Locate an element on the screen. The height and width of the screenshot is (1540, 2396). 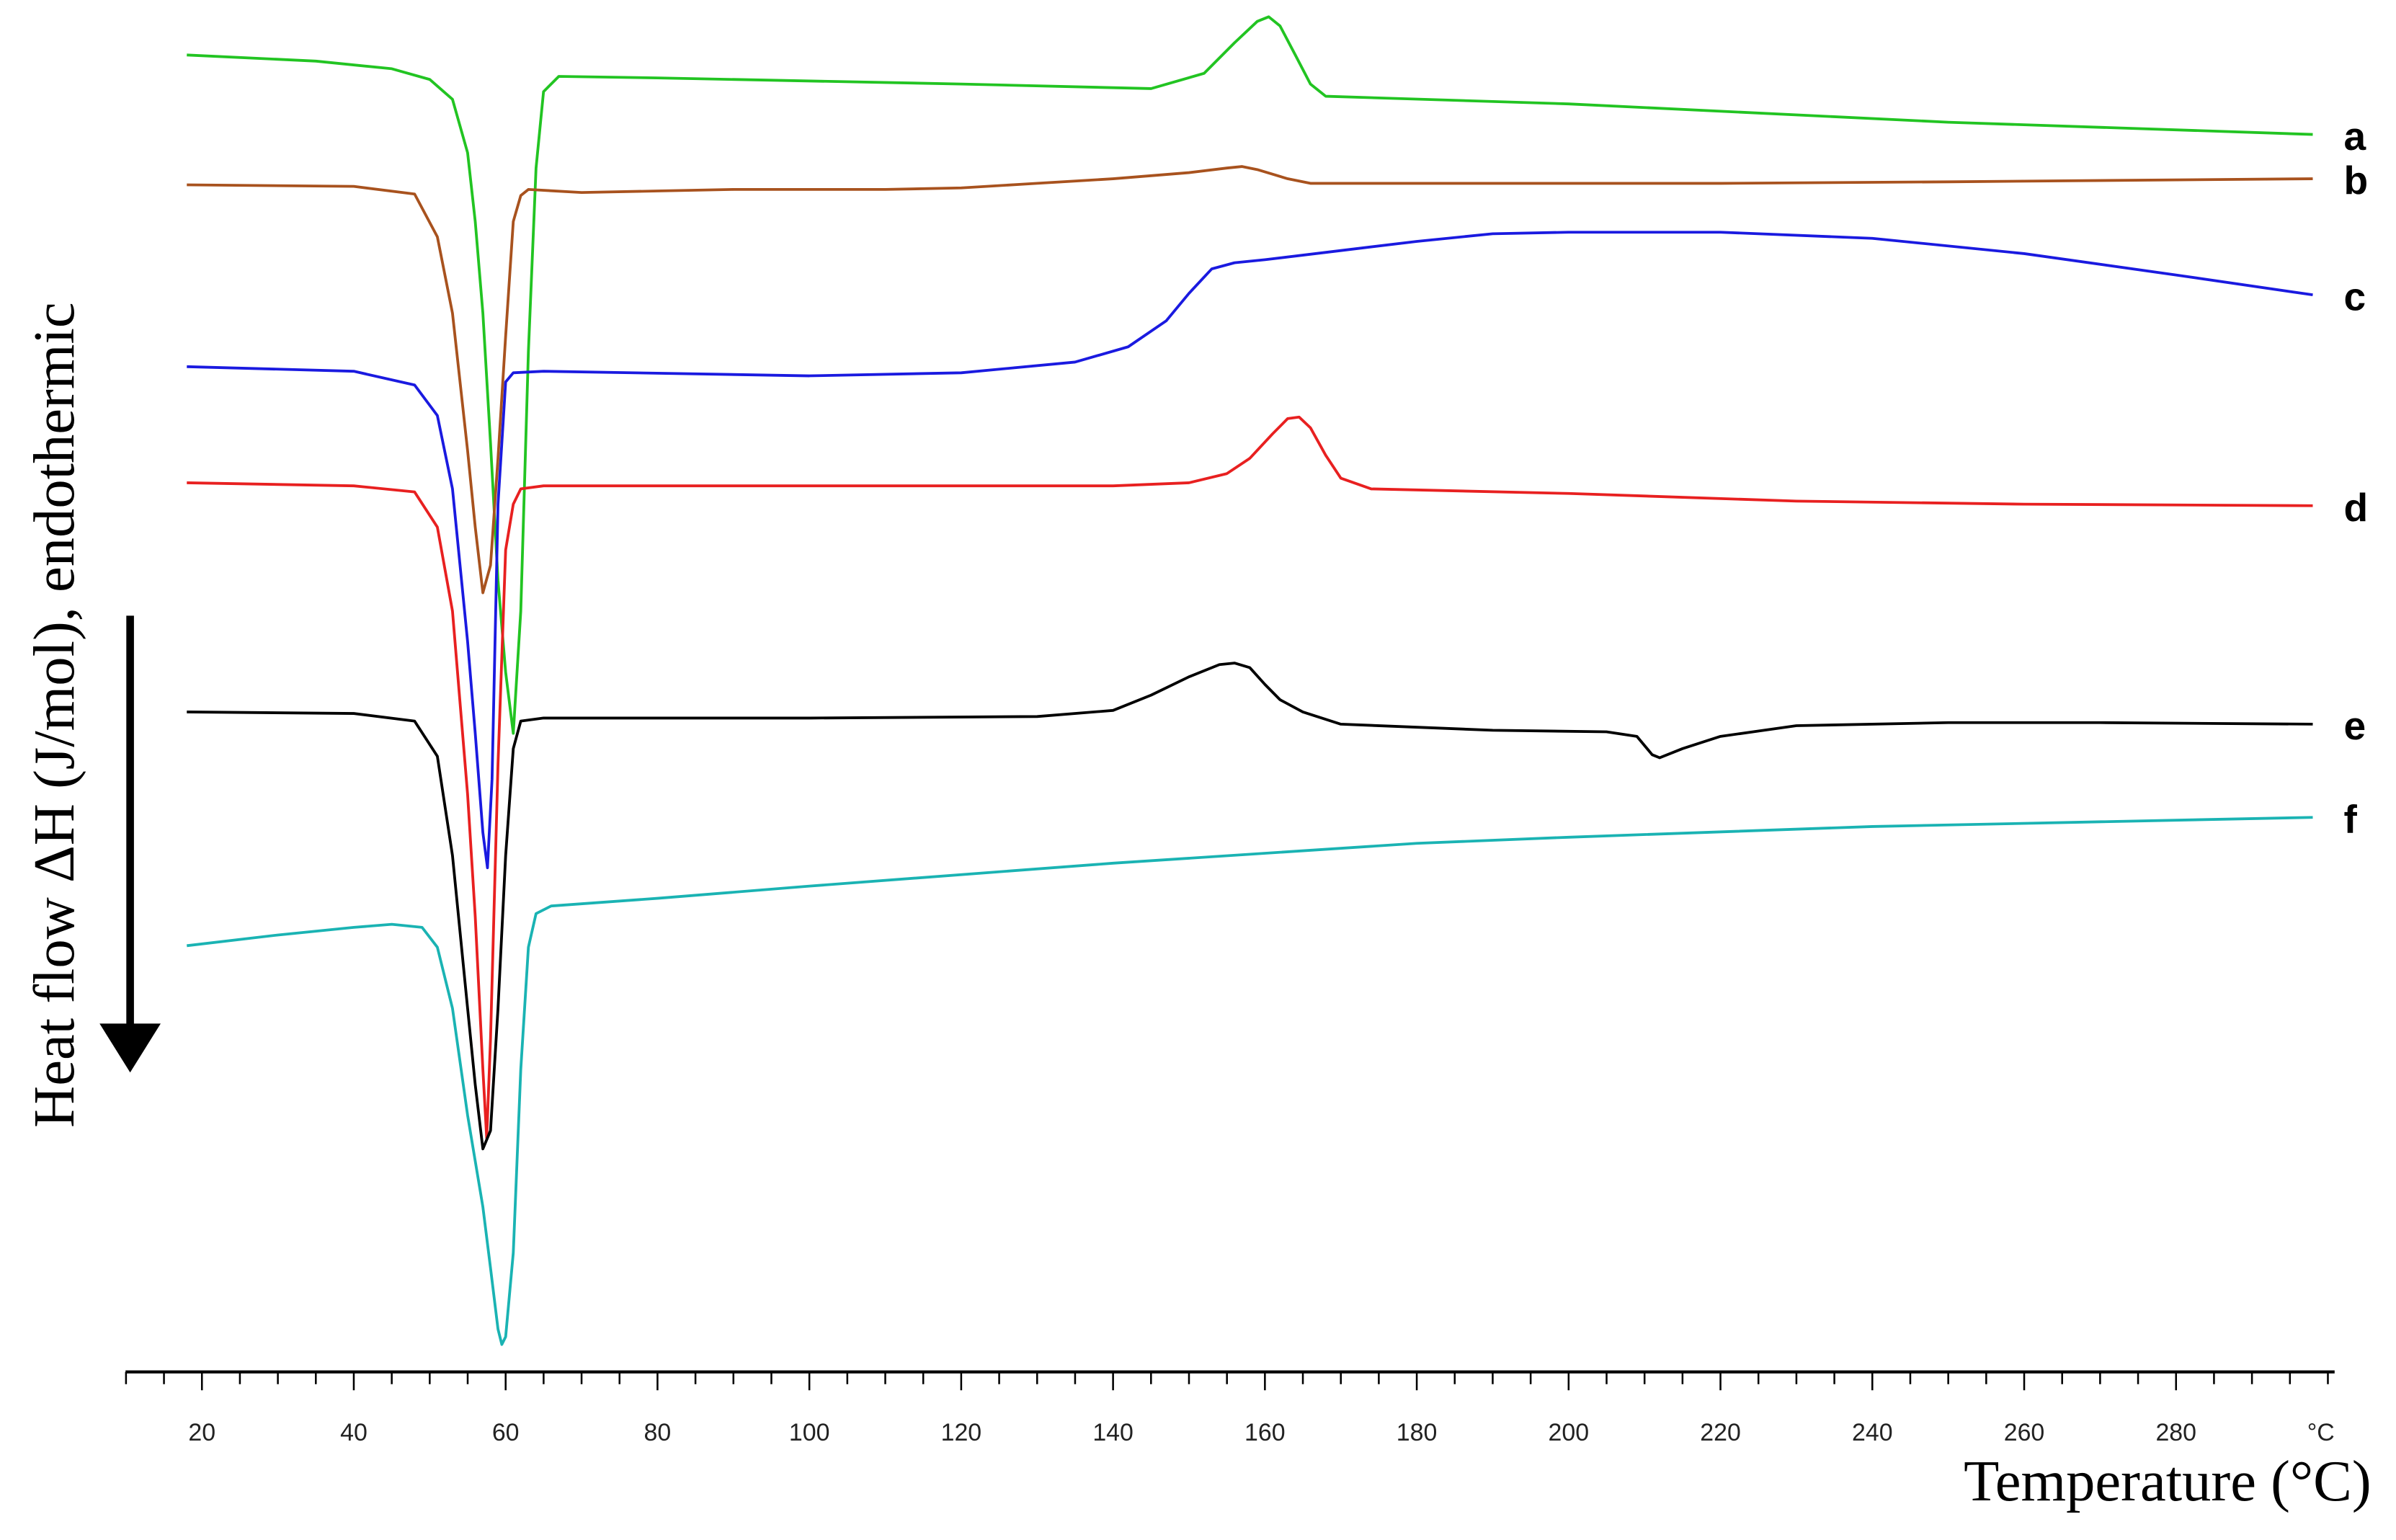
x-tick-label: 280 is located at coordinates (2175, 1432).